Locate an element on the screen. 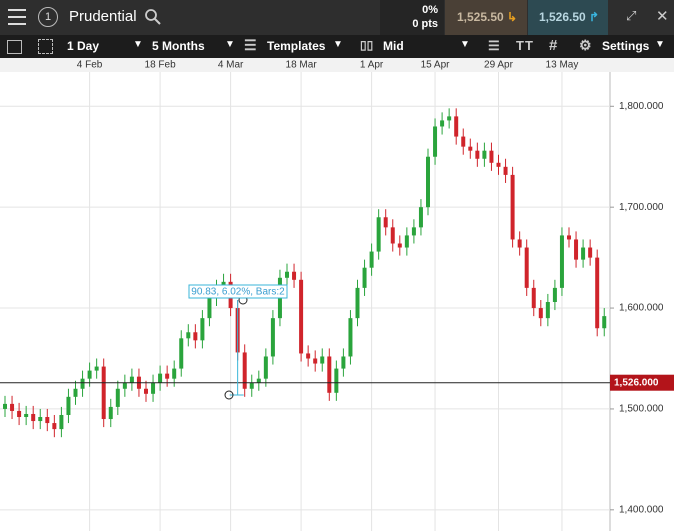  settings-button: Settings is located at coordinates (626, 46).